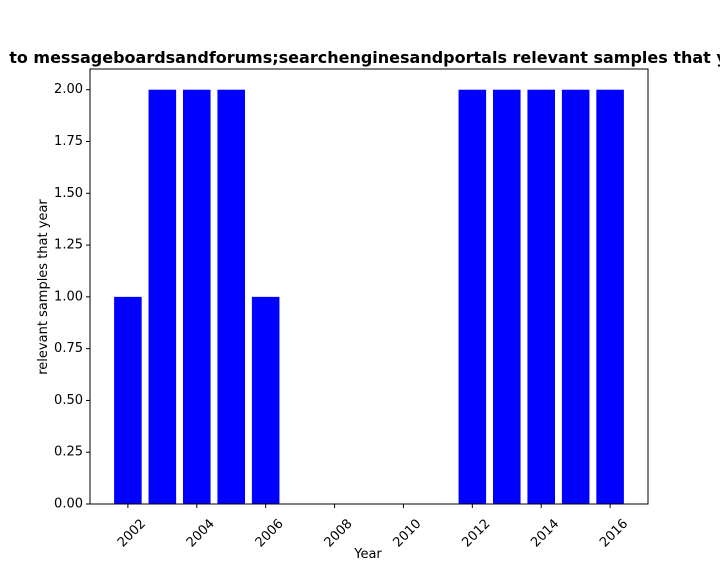  Describe the element at coordinates (373, 527) in the screenshot. I see `x-axis: 2002 2004 2006 2008 2010 2012 2014 2016` at that location.